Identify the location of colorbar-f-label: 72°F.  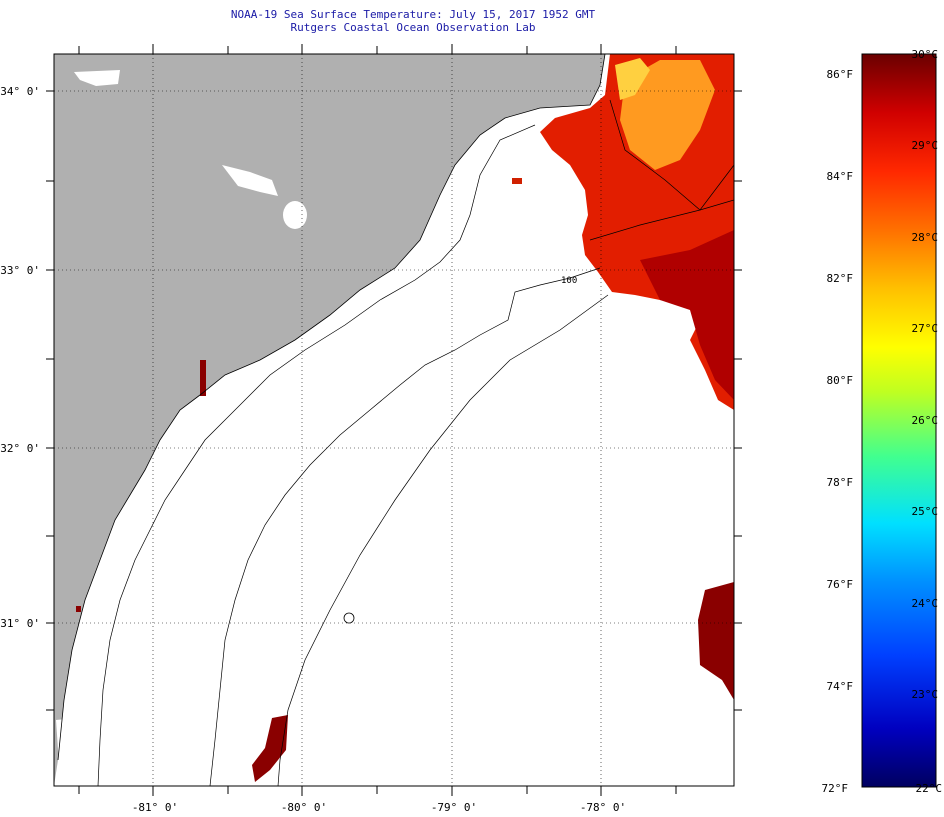
(835, 788).